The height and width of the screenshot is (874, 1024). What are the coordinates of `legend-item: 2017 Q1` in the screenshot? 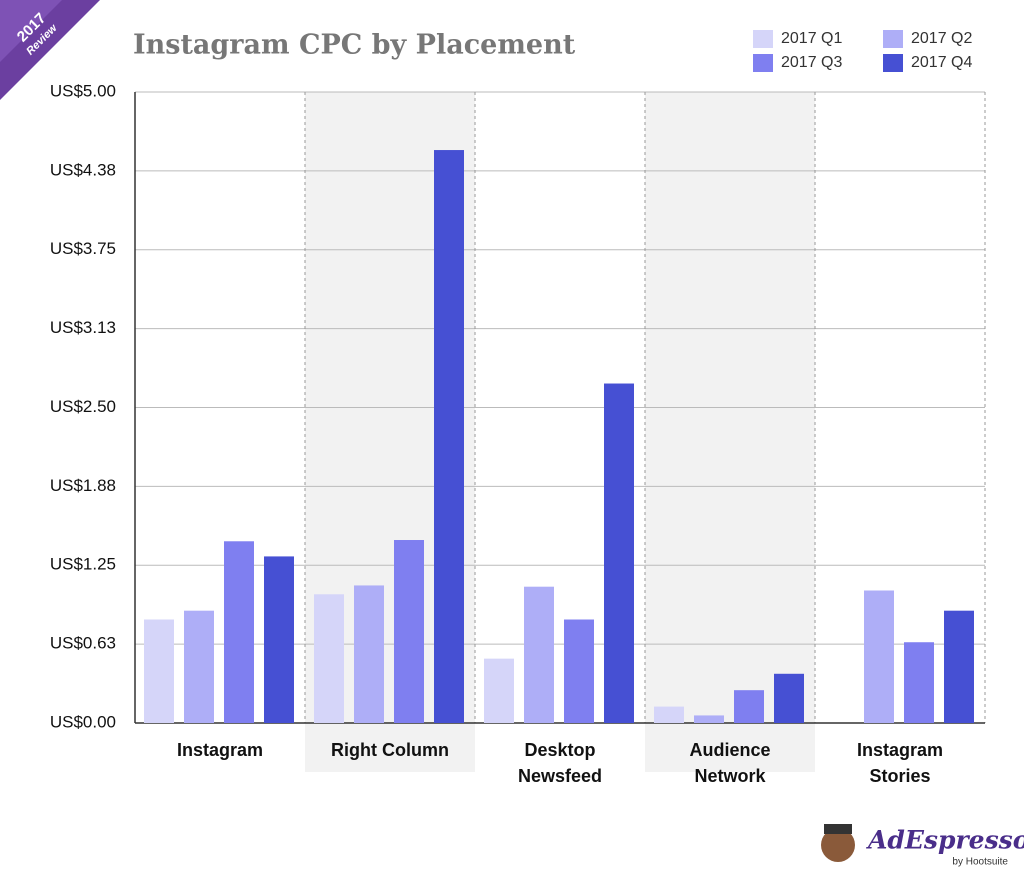 It's located at (797, 39).